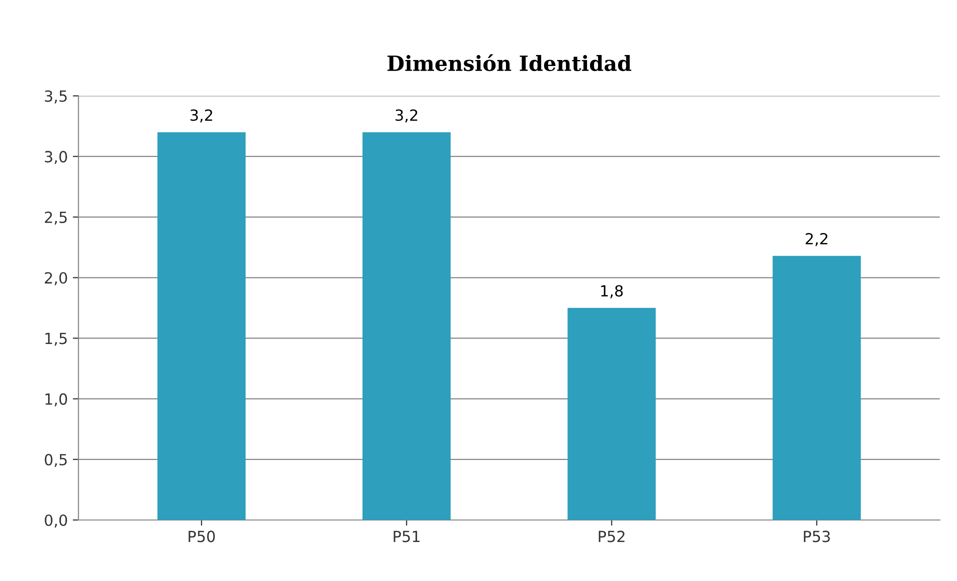 The image size is (957, 581). I want to click on y-tick-label: 3,5, so click(55, 97).